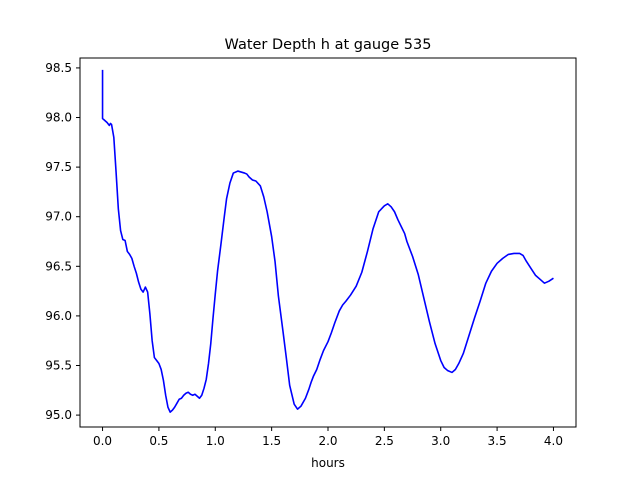 The image size is (640, 480). Describe the element at coordinates (58, 68) in the screenshot. I see `y-tick-label: 98.5` at that location.